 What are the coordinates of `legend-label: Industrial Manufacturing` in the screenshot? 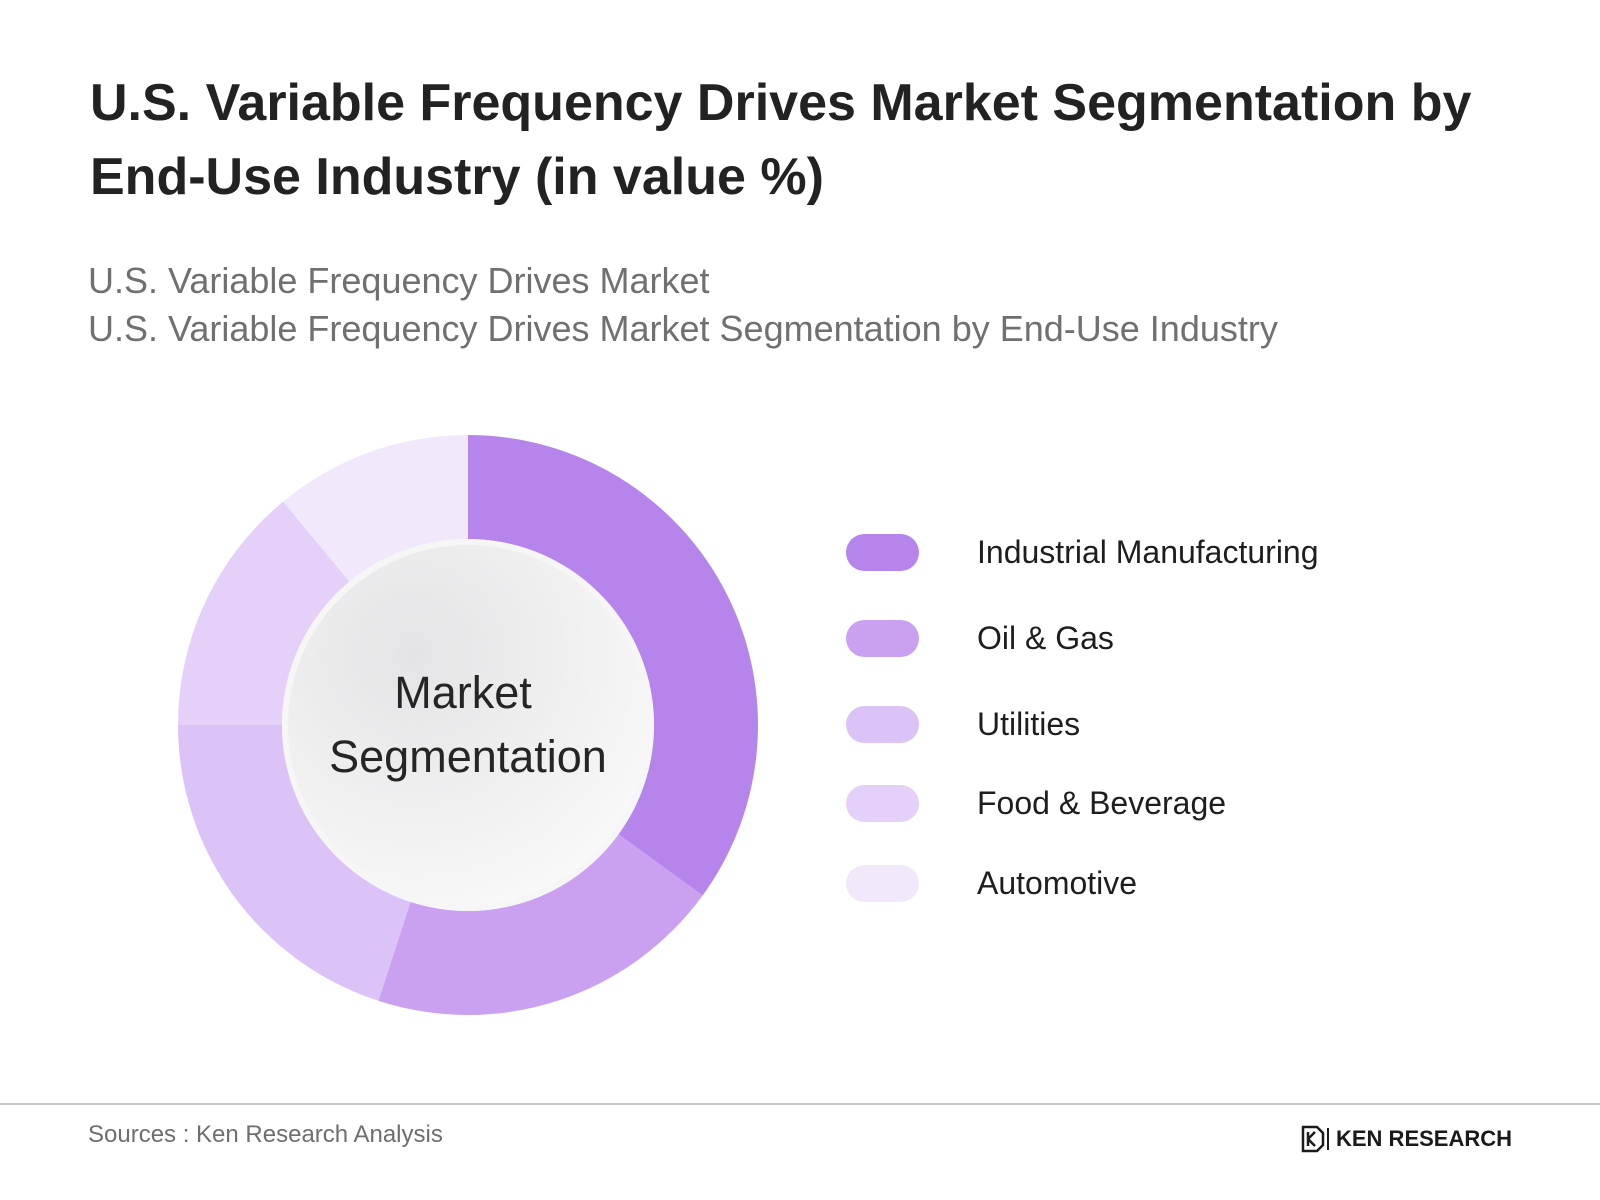 It's located at (1148, 552).